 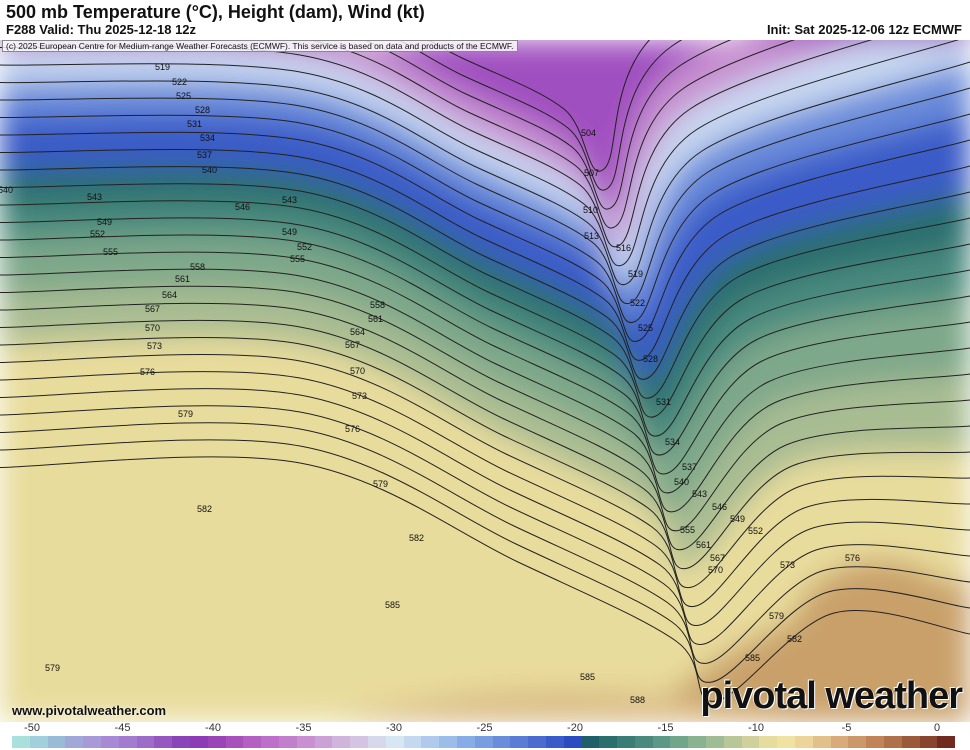 I want to click on height-label: 558, so click(x=197, y=267).